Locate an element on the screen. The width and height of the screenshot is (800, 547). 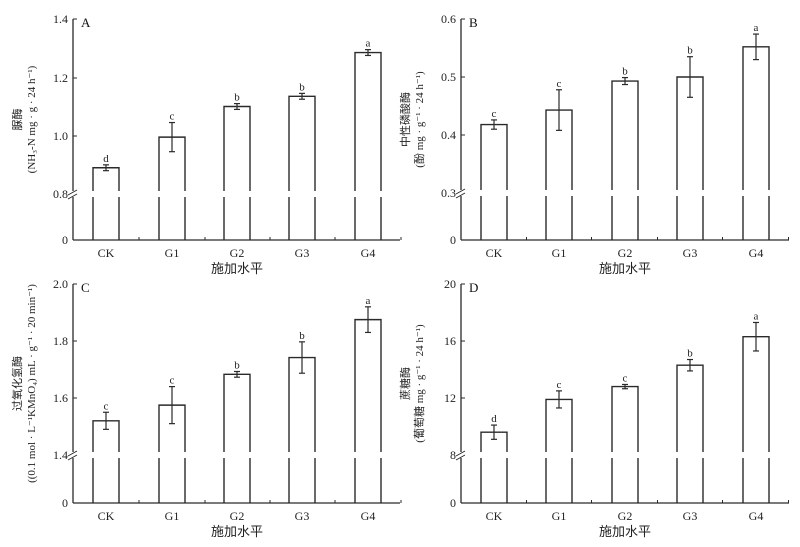
bar-g2: c is located at coordinates (625, 437).